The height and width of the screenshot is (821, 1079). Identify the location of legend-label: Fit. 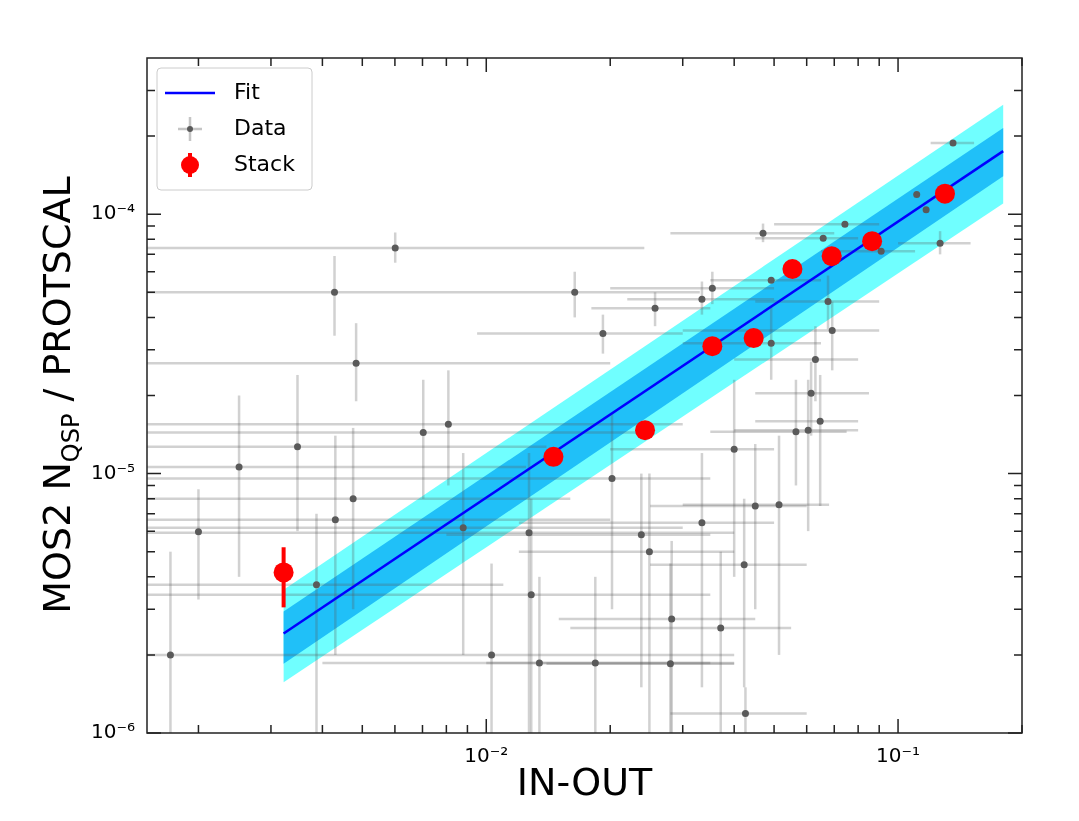
(247, 91).